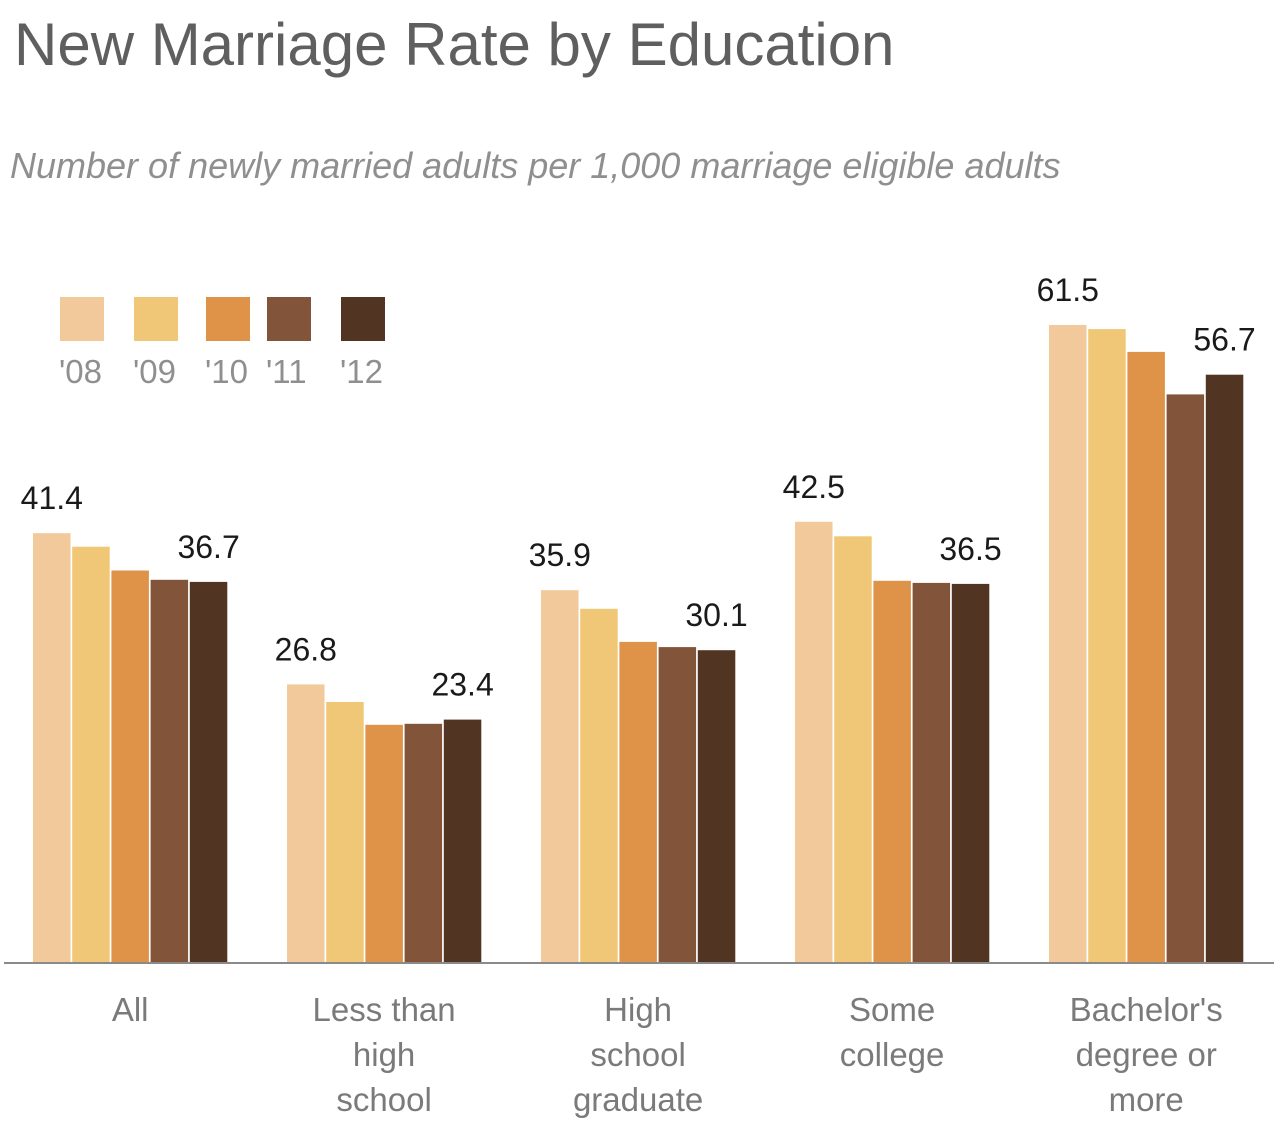 The image size is (1286, 1138). I want to click on legend-label-10: '10, so click(226, 371).